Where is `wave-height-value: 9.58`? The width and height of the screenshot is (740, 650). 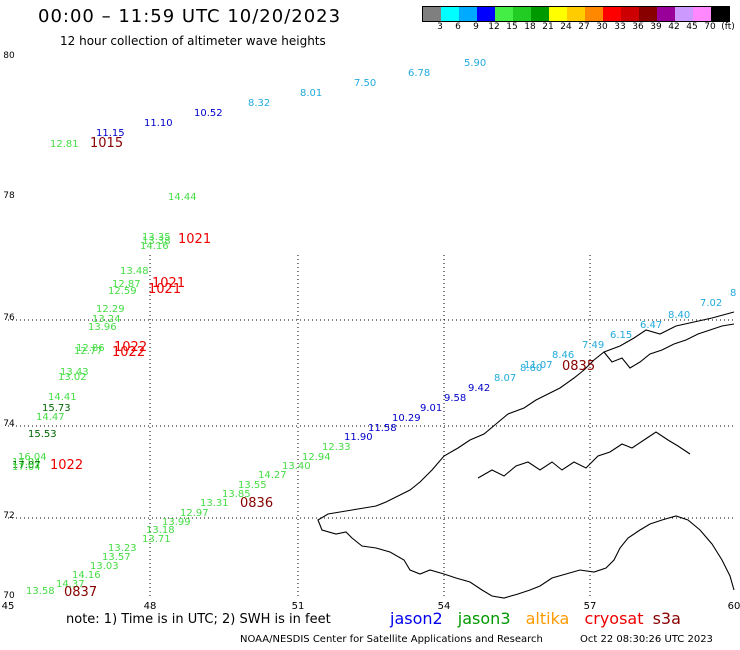 wave-height-value: 9.58 is located at coordinates (455, 398).